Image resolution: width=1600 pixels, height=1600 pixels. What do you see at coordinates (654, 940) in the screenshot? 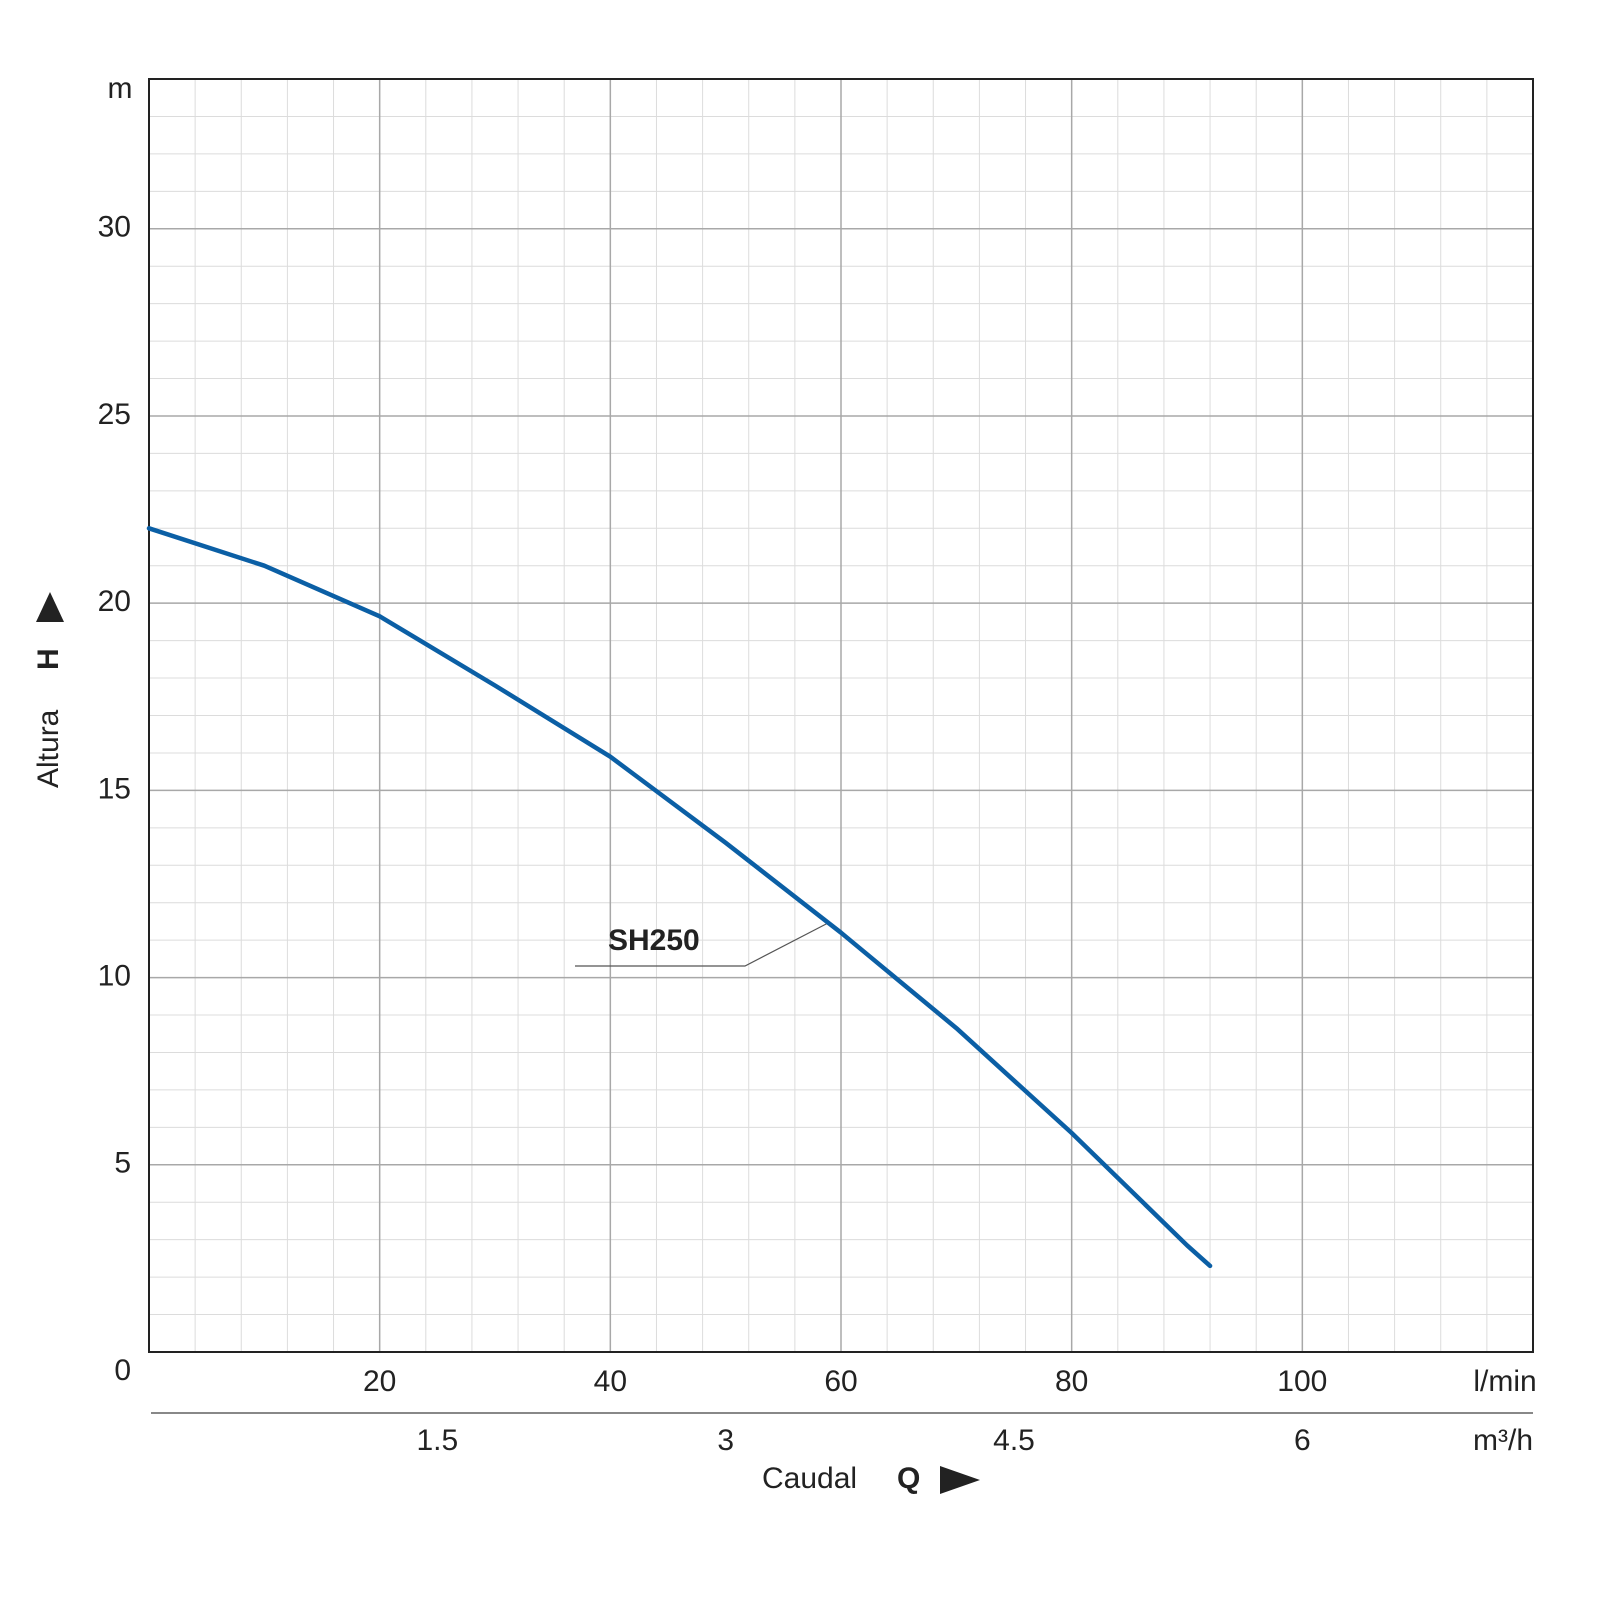
I see `series-label: SH250` at bounding box center [654, 940].